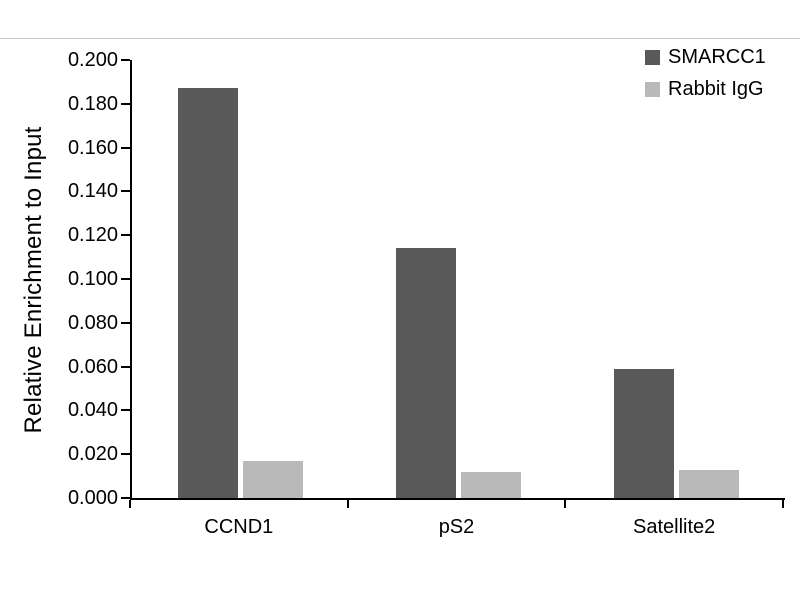 This screenshot has width=800, height=600. I want to click on bar-smarcc1-ccnd1, so click(208, 293).